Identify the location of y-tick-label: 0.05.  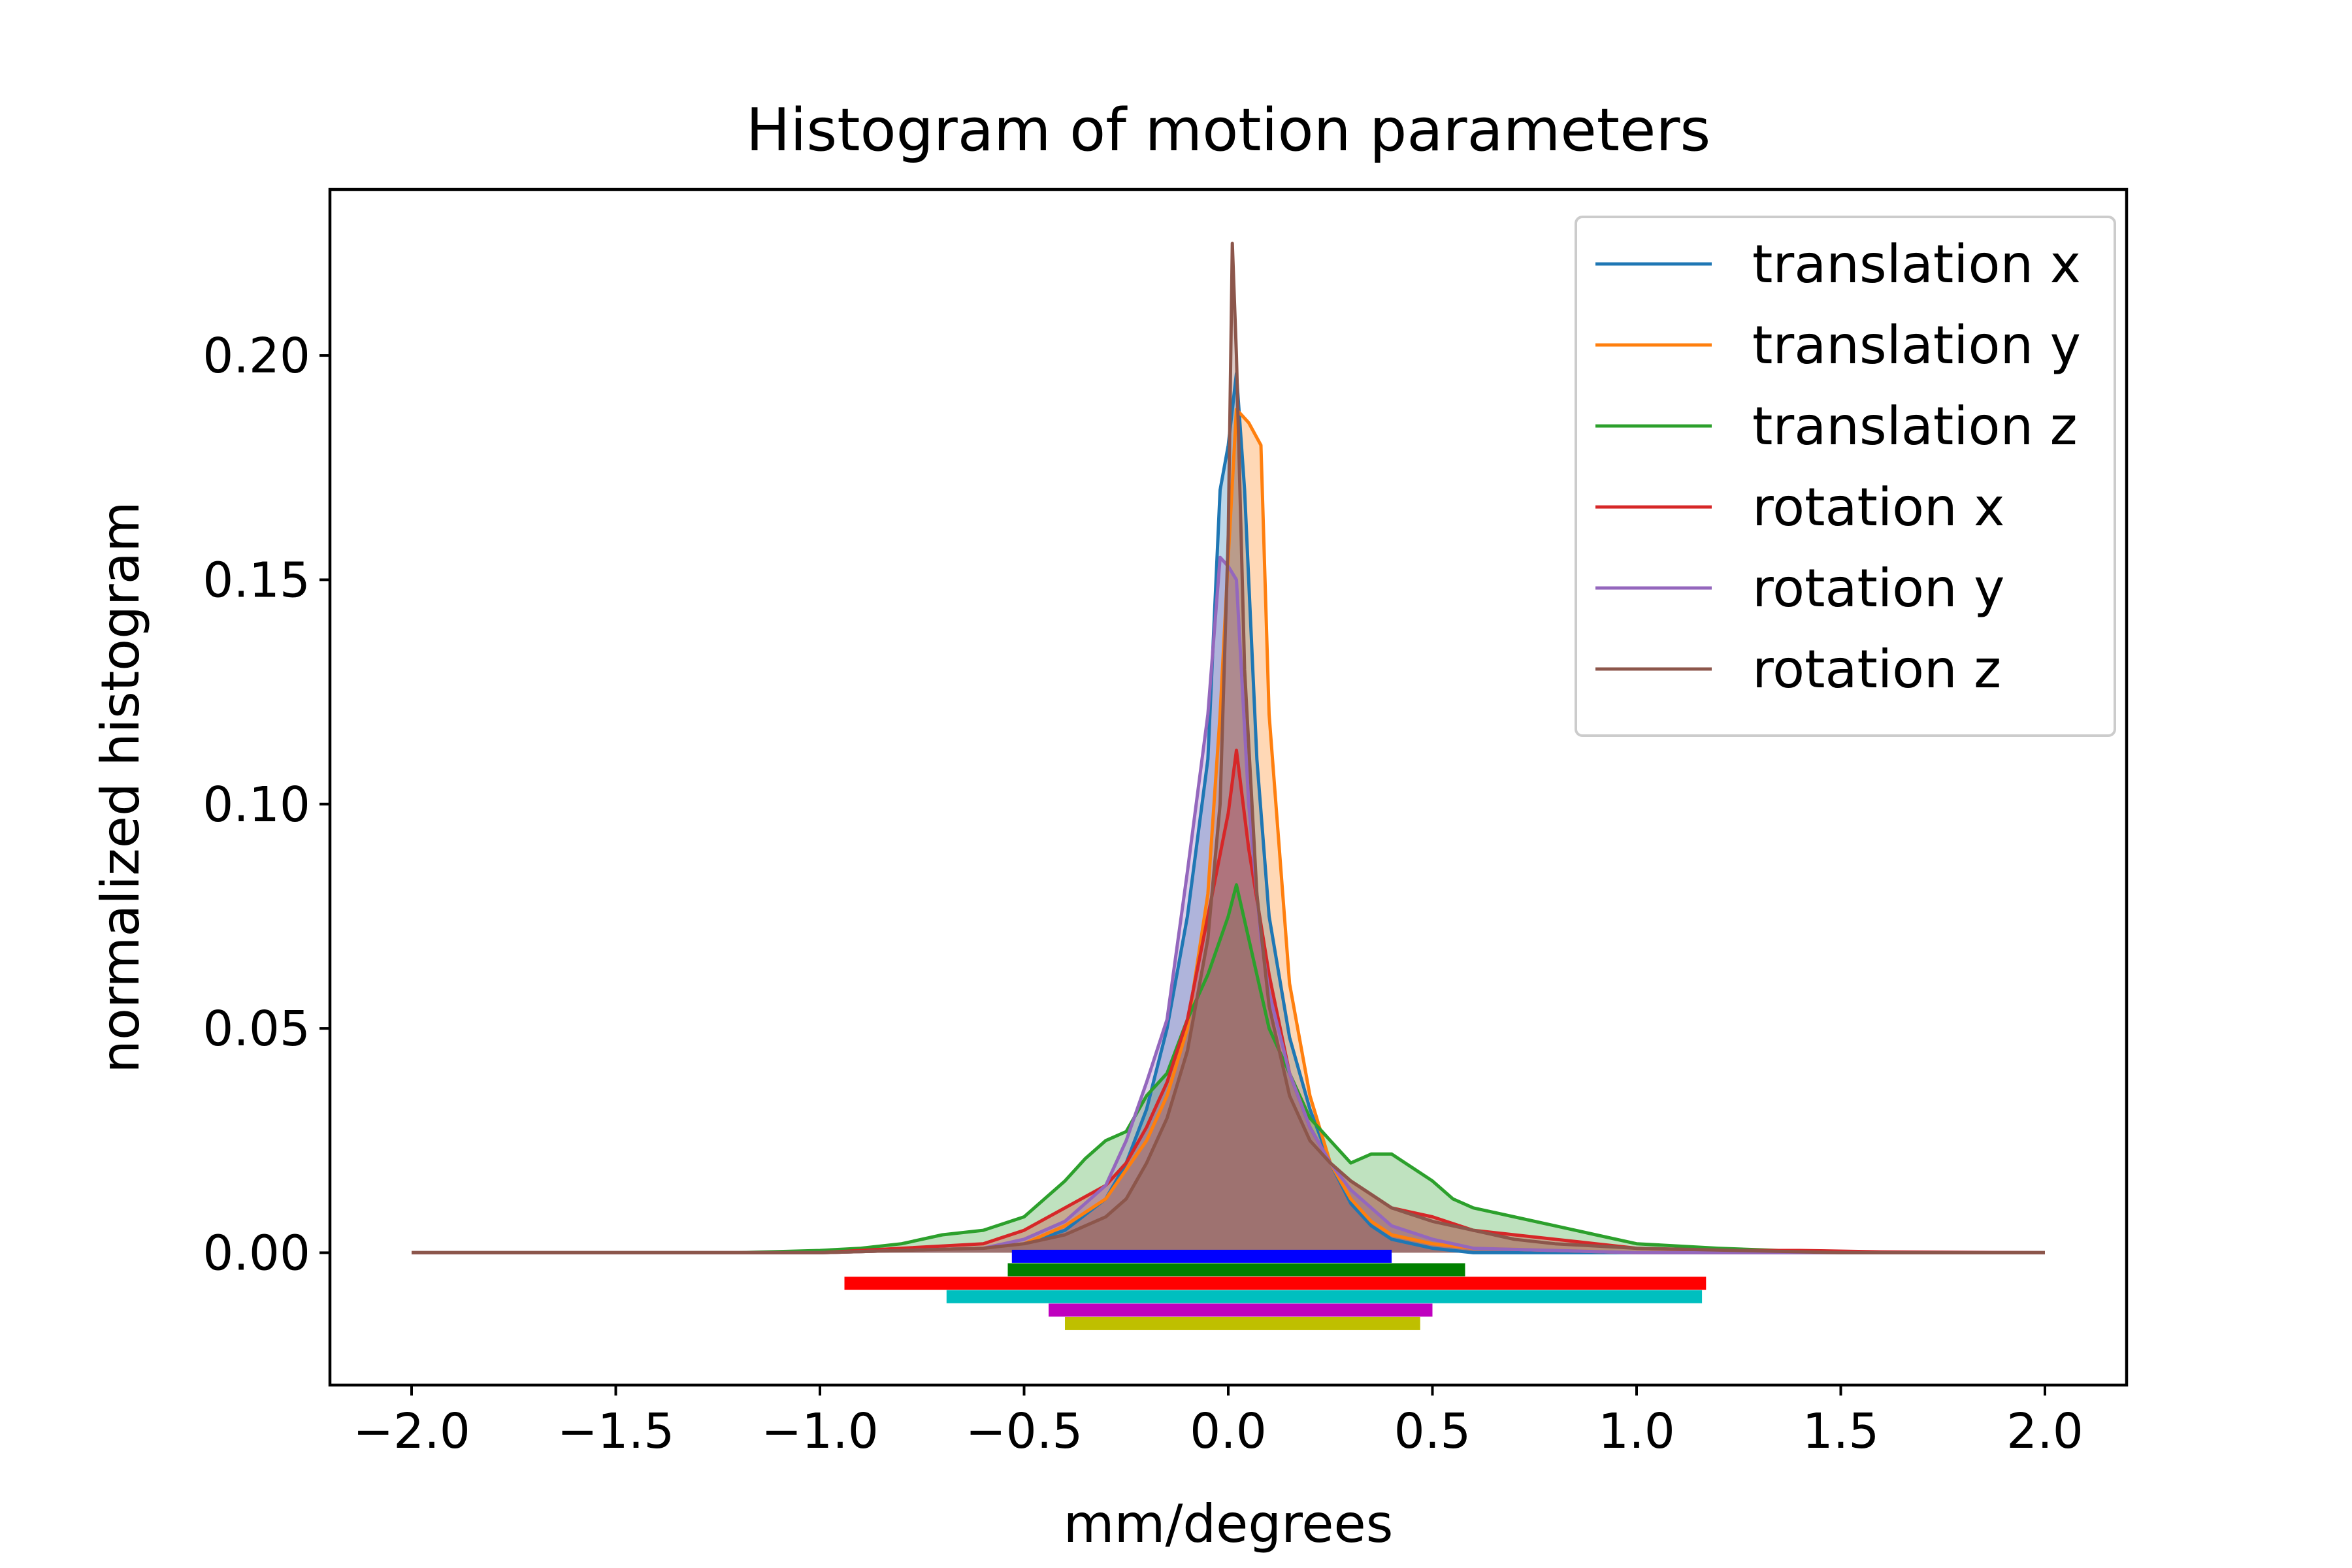
(256, 1029).